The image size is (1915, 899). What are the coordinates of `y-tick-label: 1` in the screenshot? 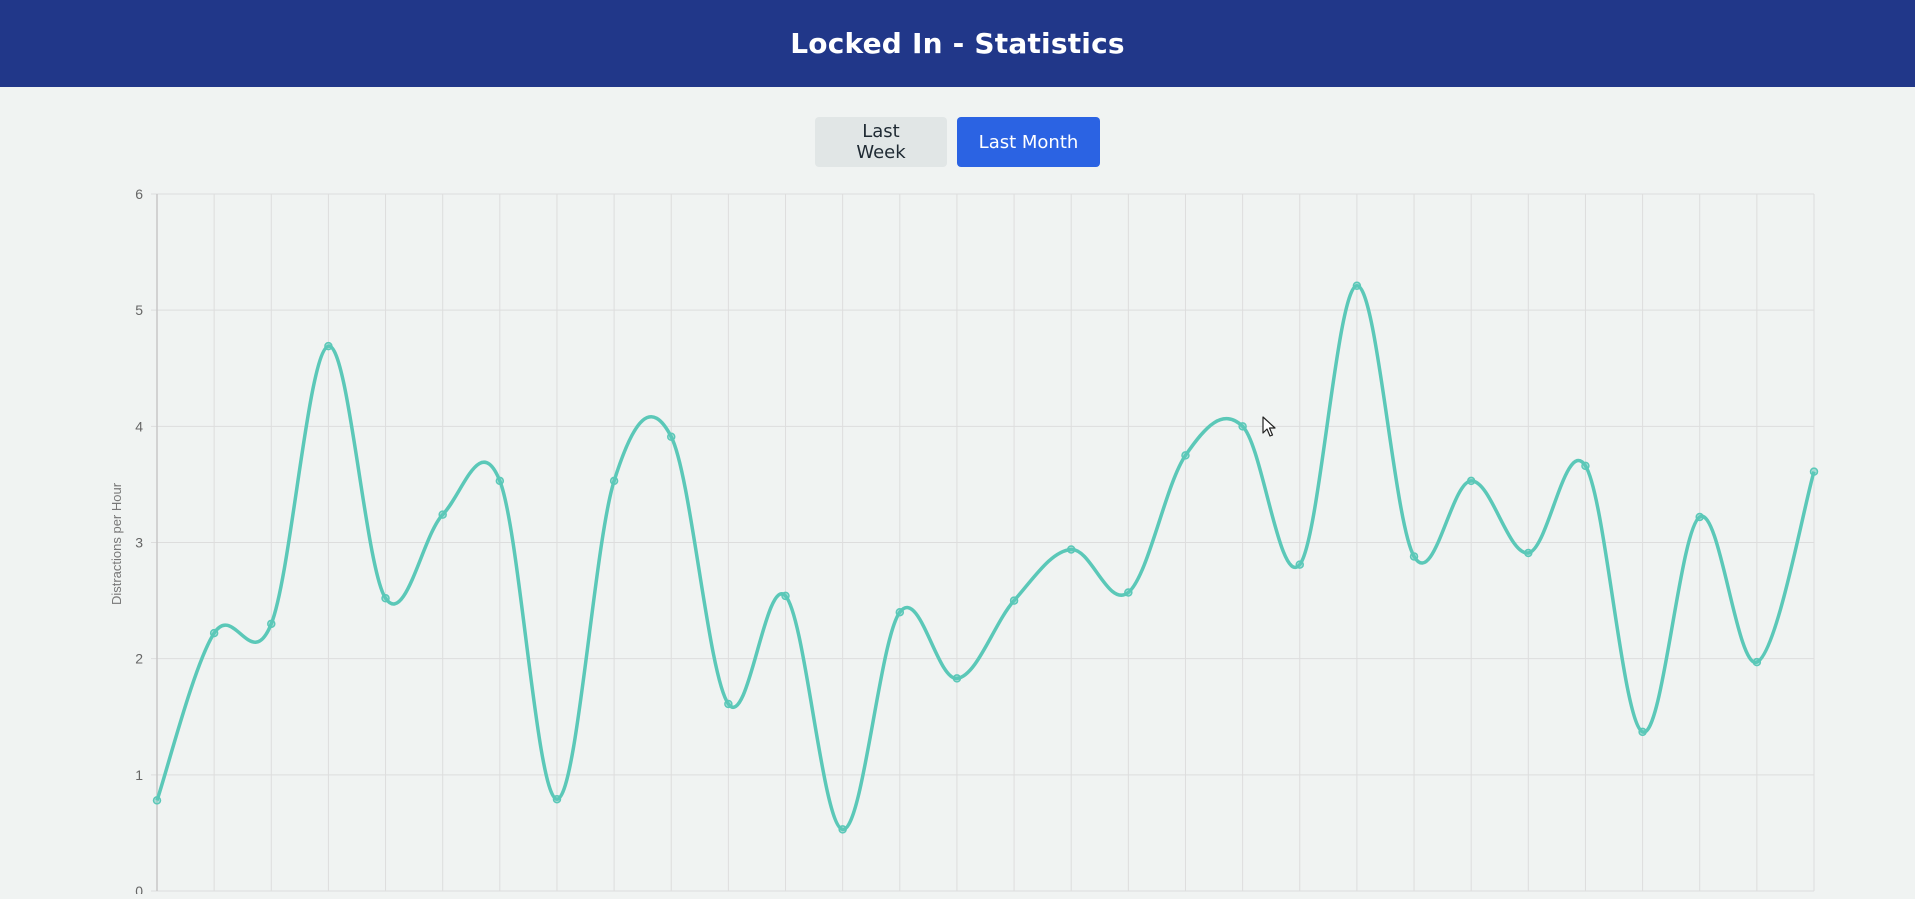 It's located at (139, 775).